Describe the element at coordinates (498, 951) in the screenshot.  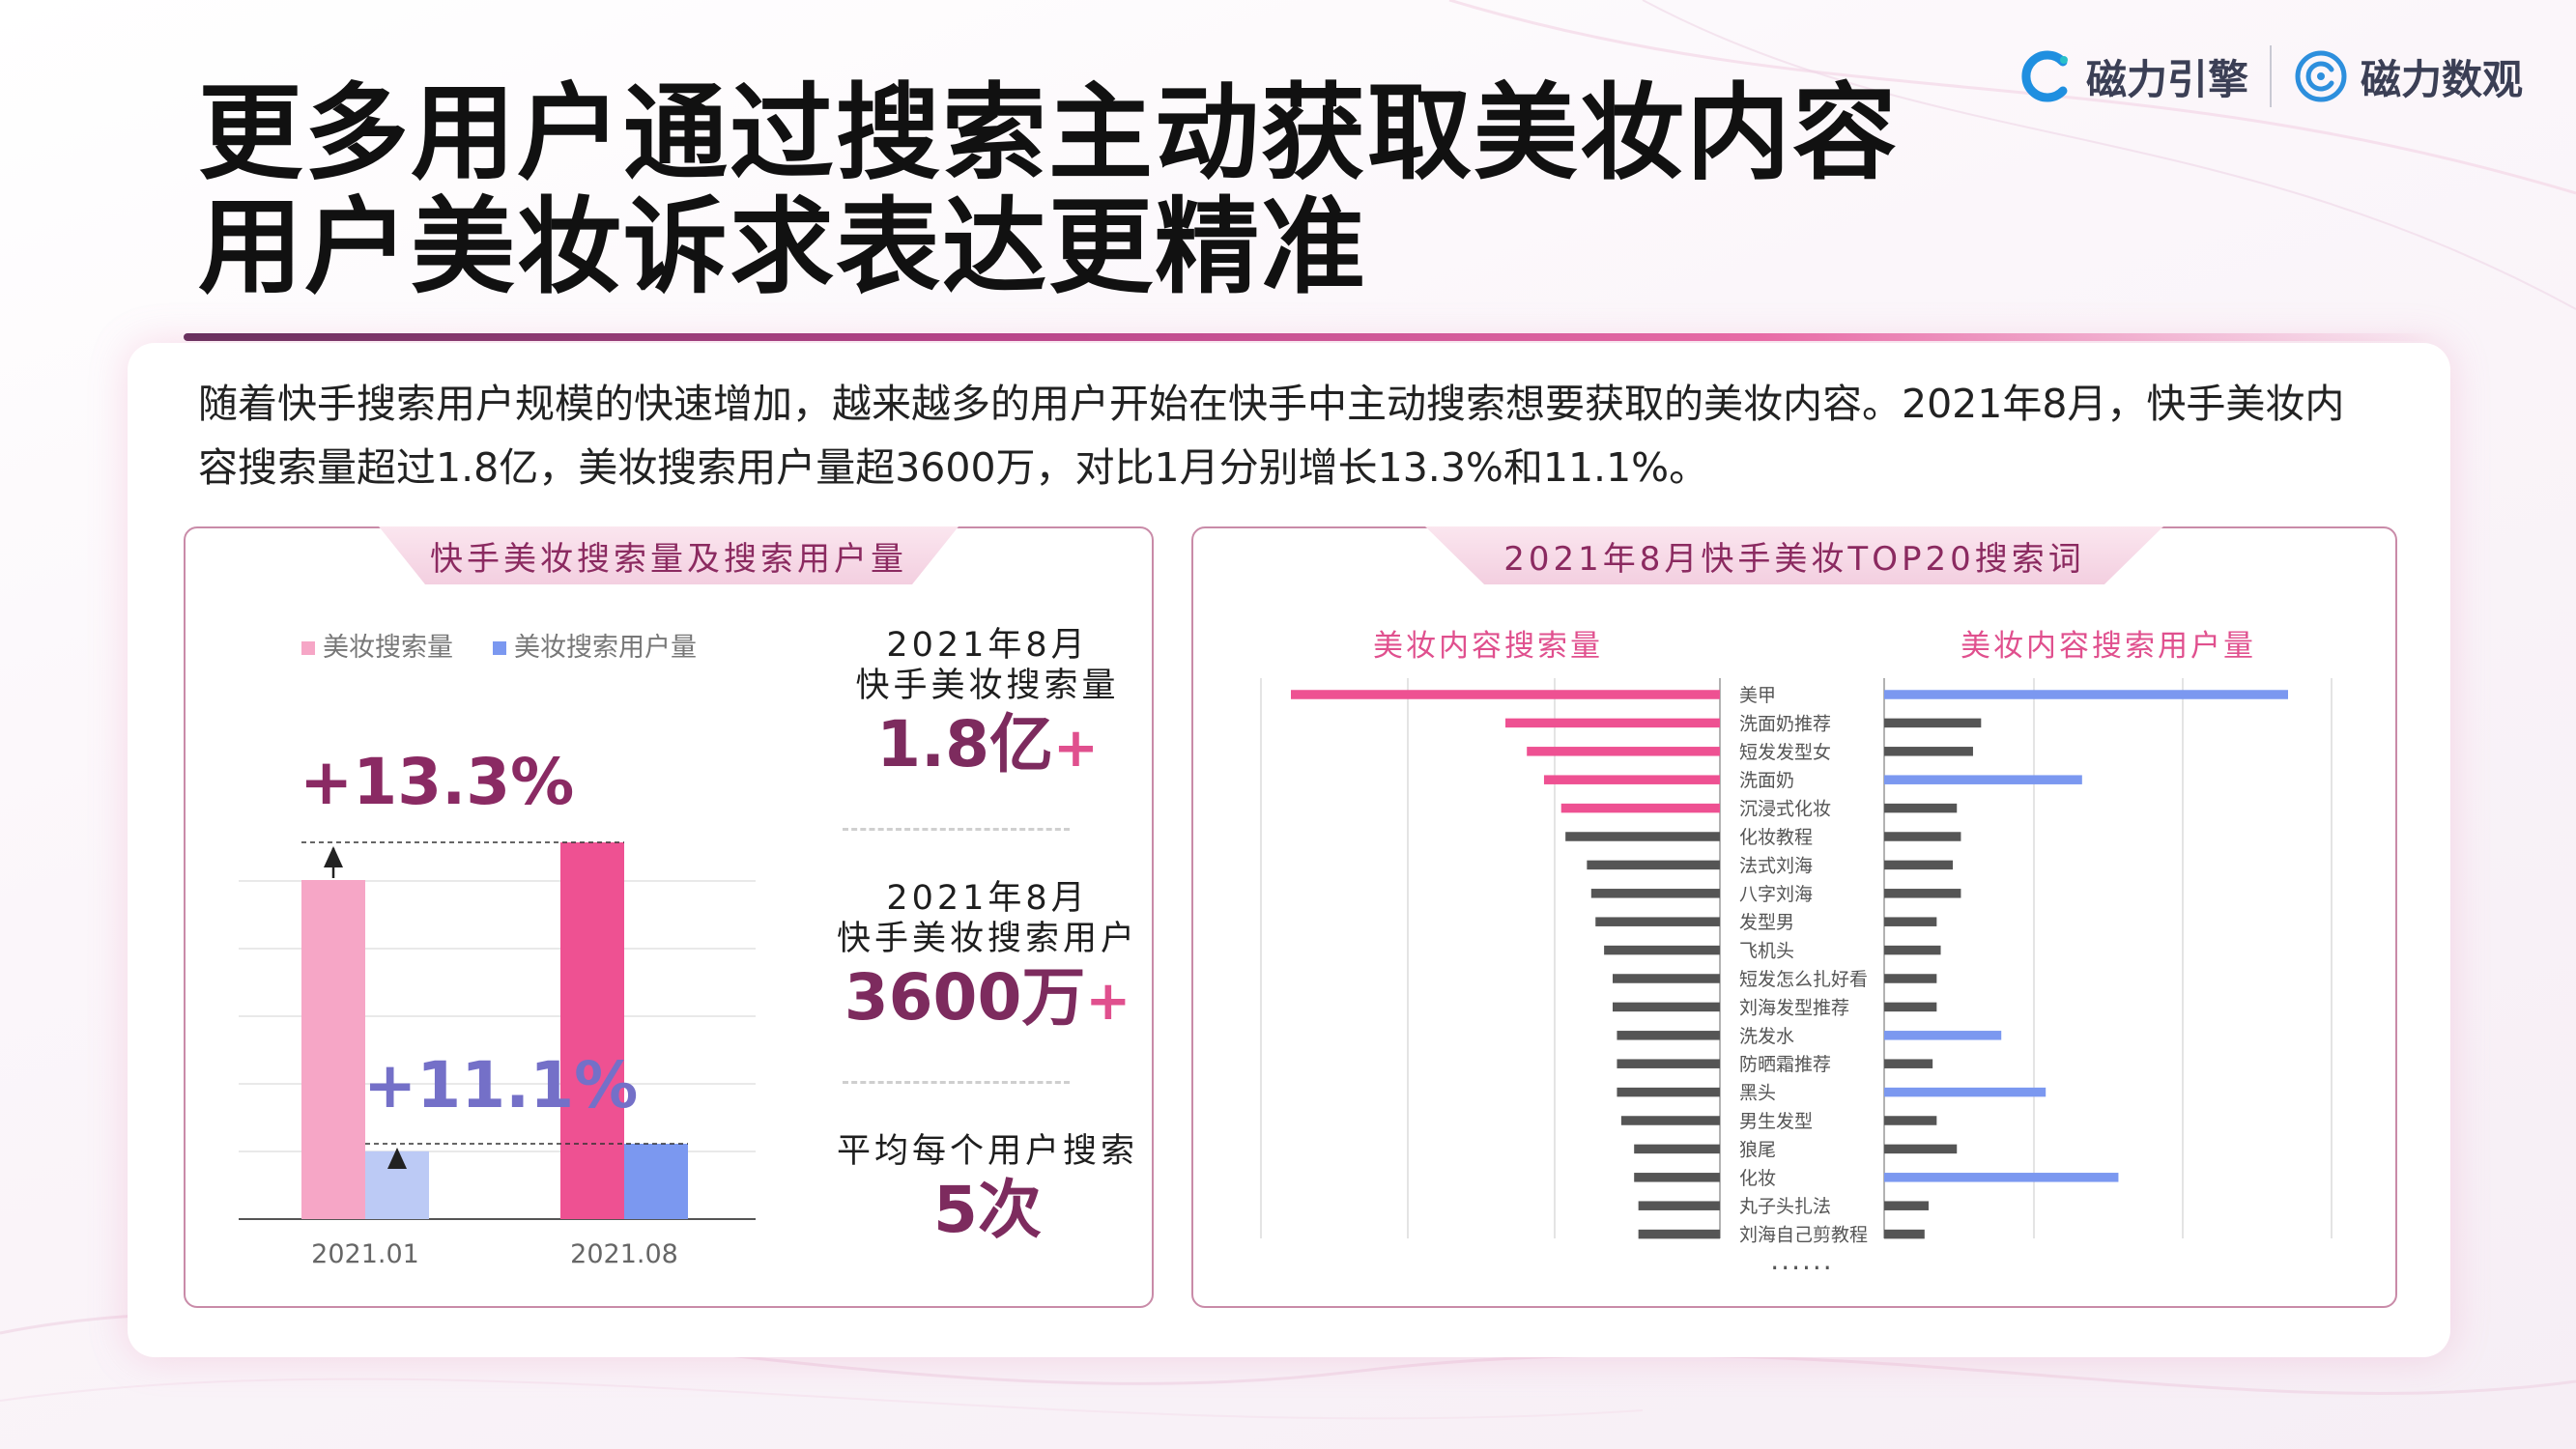
I see `search-volume-chart: 美妆搜索量 美妆搜索用户量 2021.01 2021.08 +13.3% +11.1%` at that location.